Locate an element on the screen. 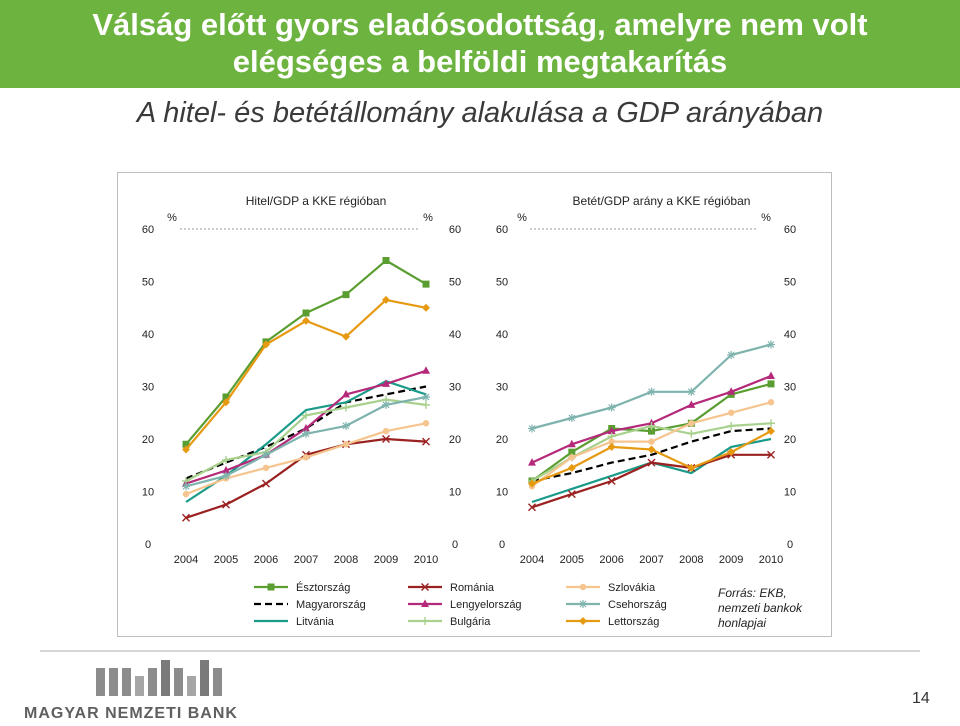  source-line3: honlapjai is located at coordinates (742, 623).